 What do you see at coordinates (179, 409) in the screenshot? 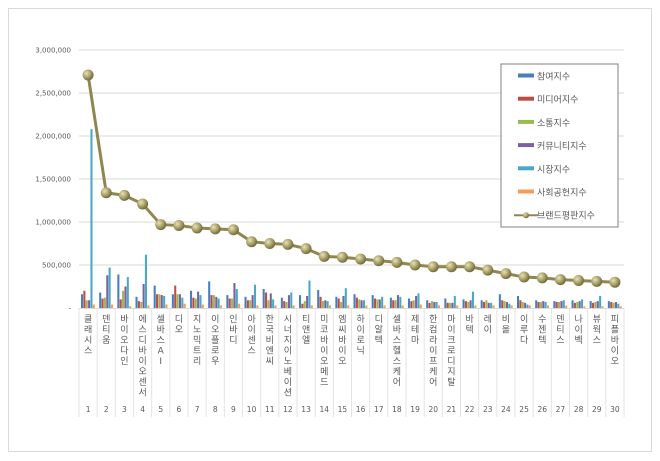
I see `rank-label: 6` at bounding box center [179, 409].